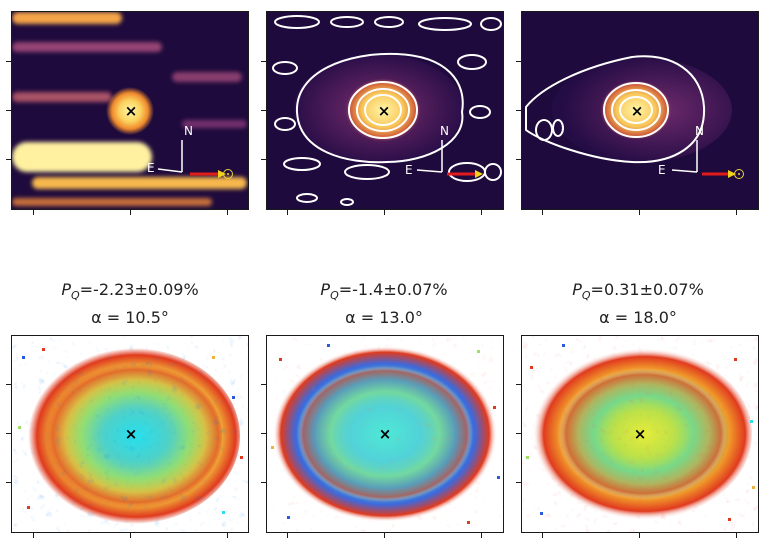 The width and height of the screenshot is (768, 543). What do you see at coordinates (130, 318) in the screenshot?
I see `alpha-label: α = 10.5°` at bounding box center [130, 318].